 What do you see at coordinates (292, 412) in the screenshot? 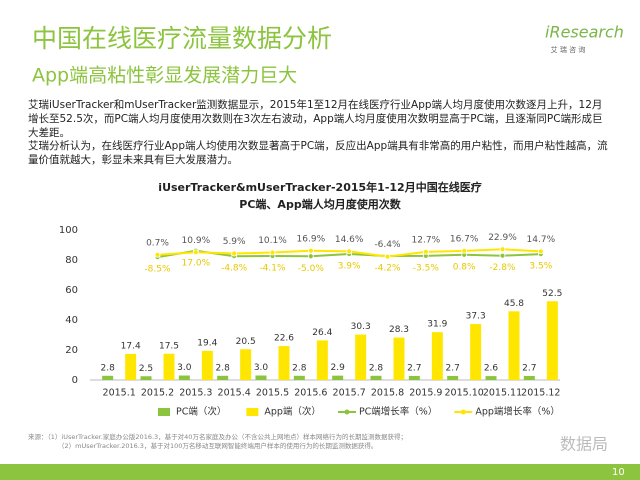
I see `legend-label: App端（次）` at bounding box center [292, 412].